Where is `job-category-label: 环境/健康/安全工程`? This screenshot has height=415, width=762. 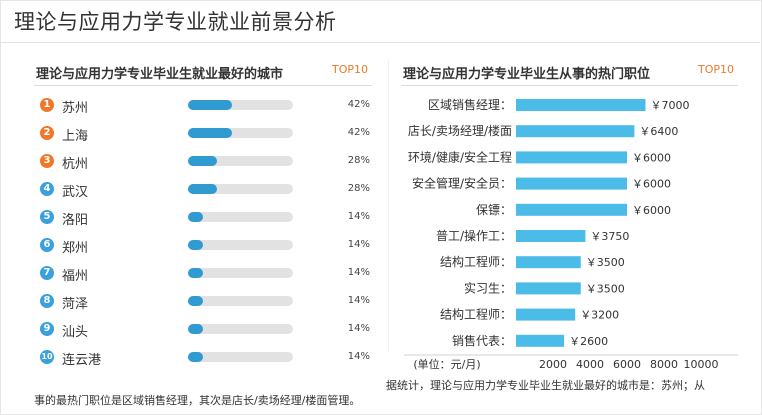
job-category-label: 环境/健康/安全工程 is located at coordinates (460, 156).